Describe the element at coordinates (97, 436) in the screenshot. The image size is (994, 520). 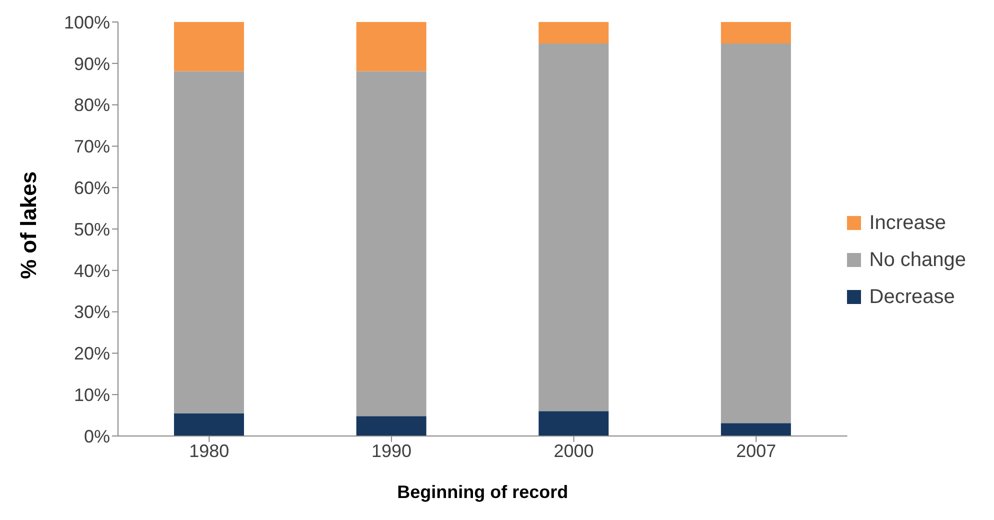
I see `y-tick-label: 0%` at that location.